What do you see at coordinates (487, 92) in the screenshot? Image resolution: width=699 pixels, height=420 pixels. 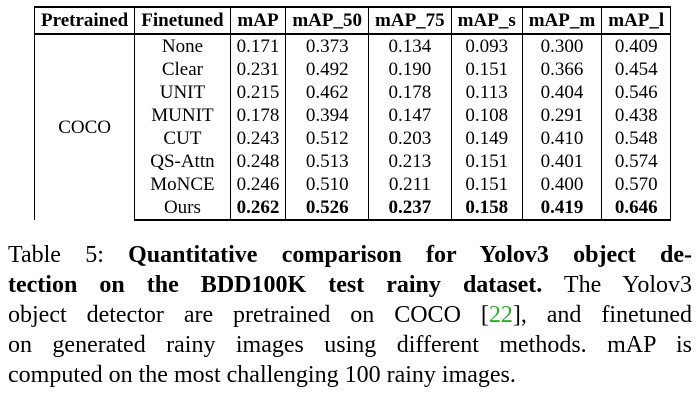 I see `value-cell: 0.113` at bounding box center [487, 92].